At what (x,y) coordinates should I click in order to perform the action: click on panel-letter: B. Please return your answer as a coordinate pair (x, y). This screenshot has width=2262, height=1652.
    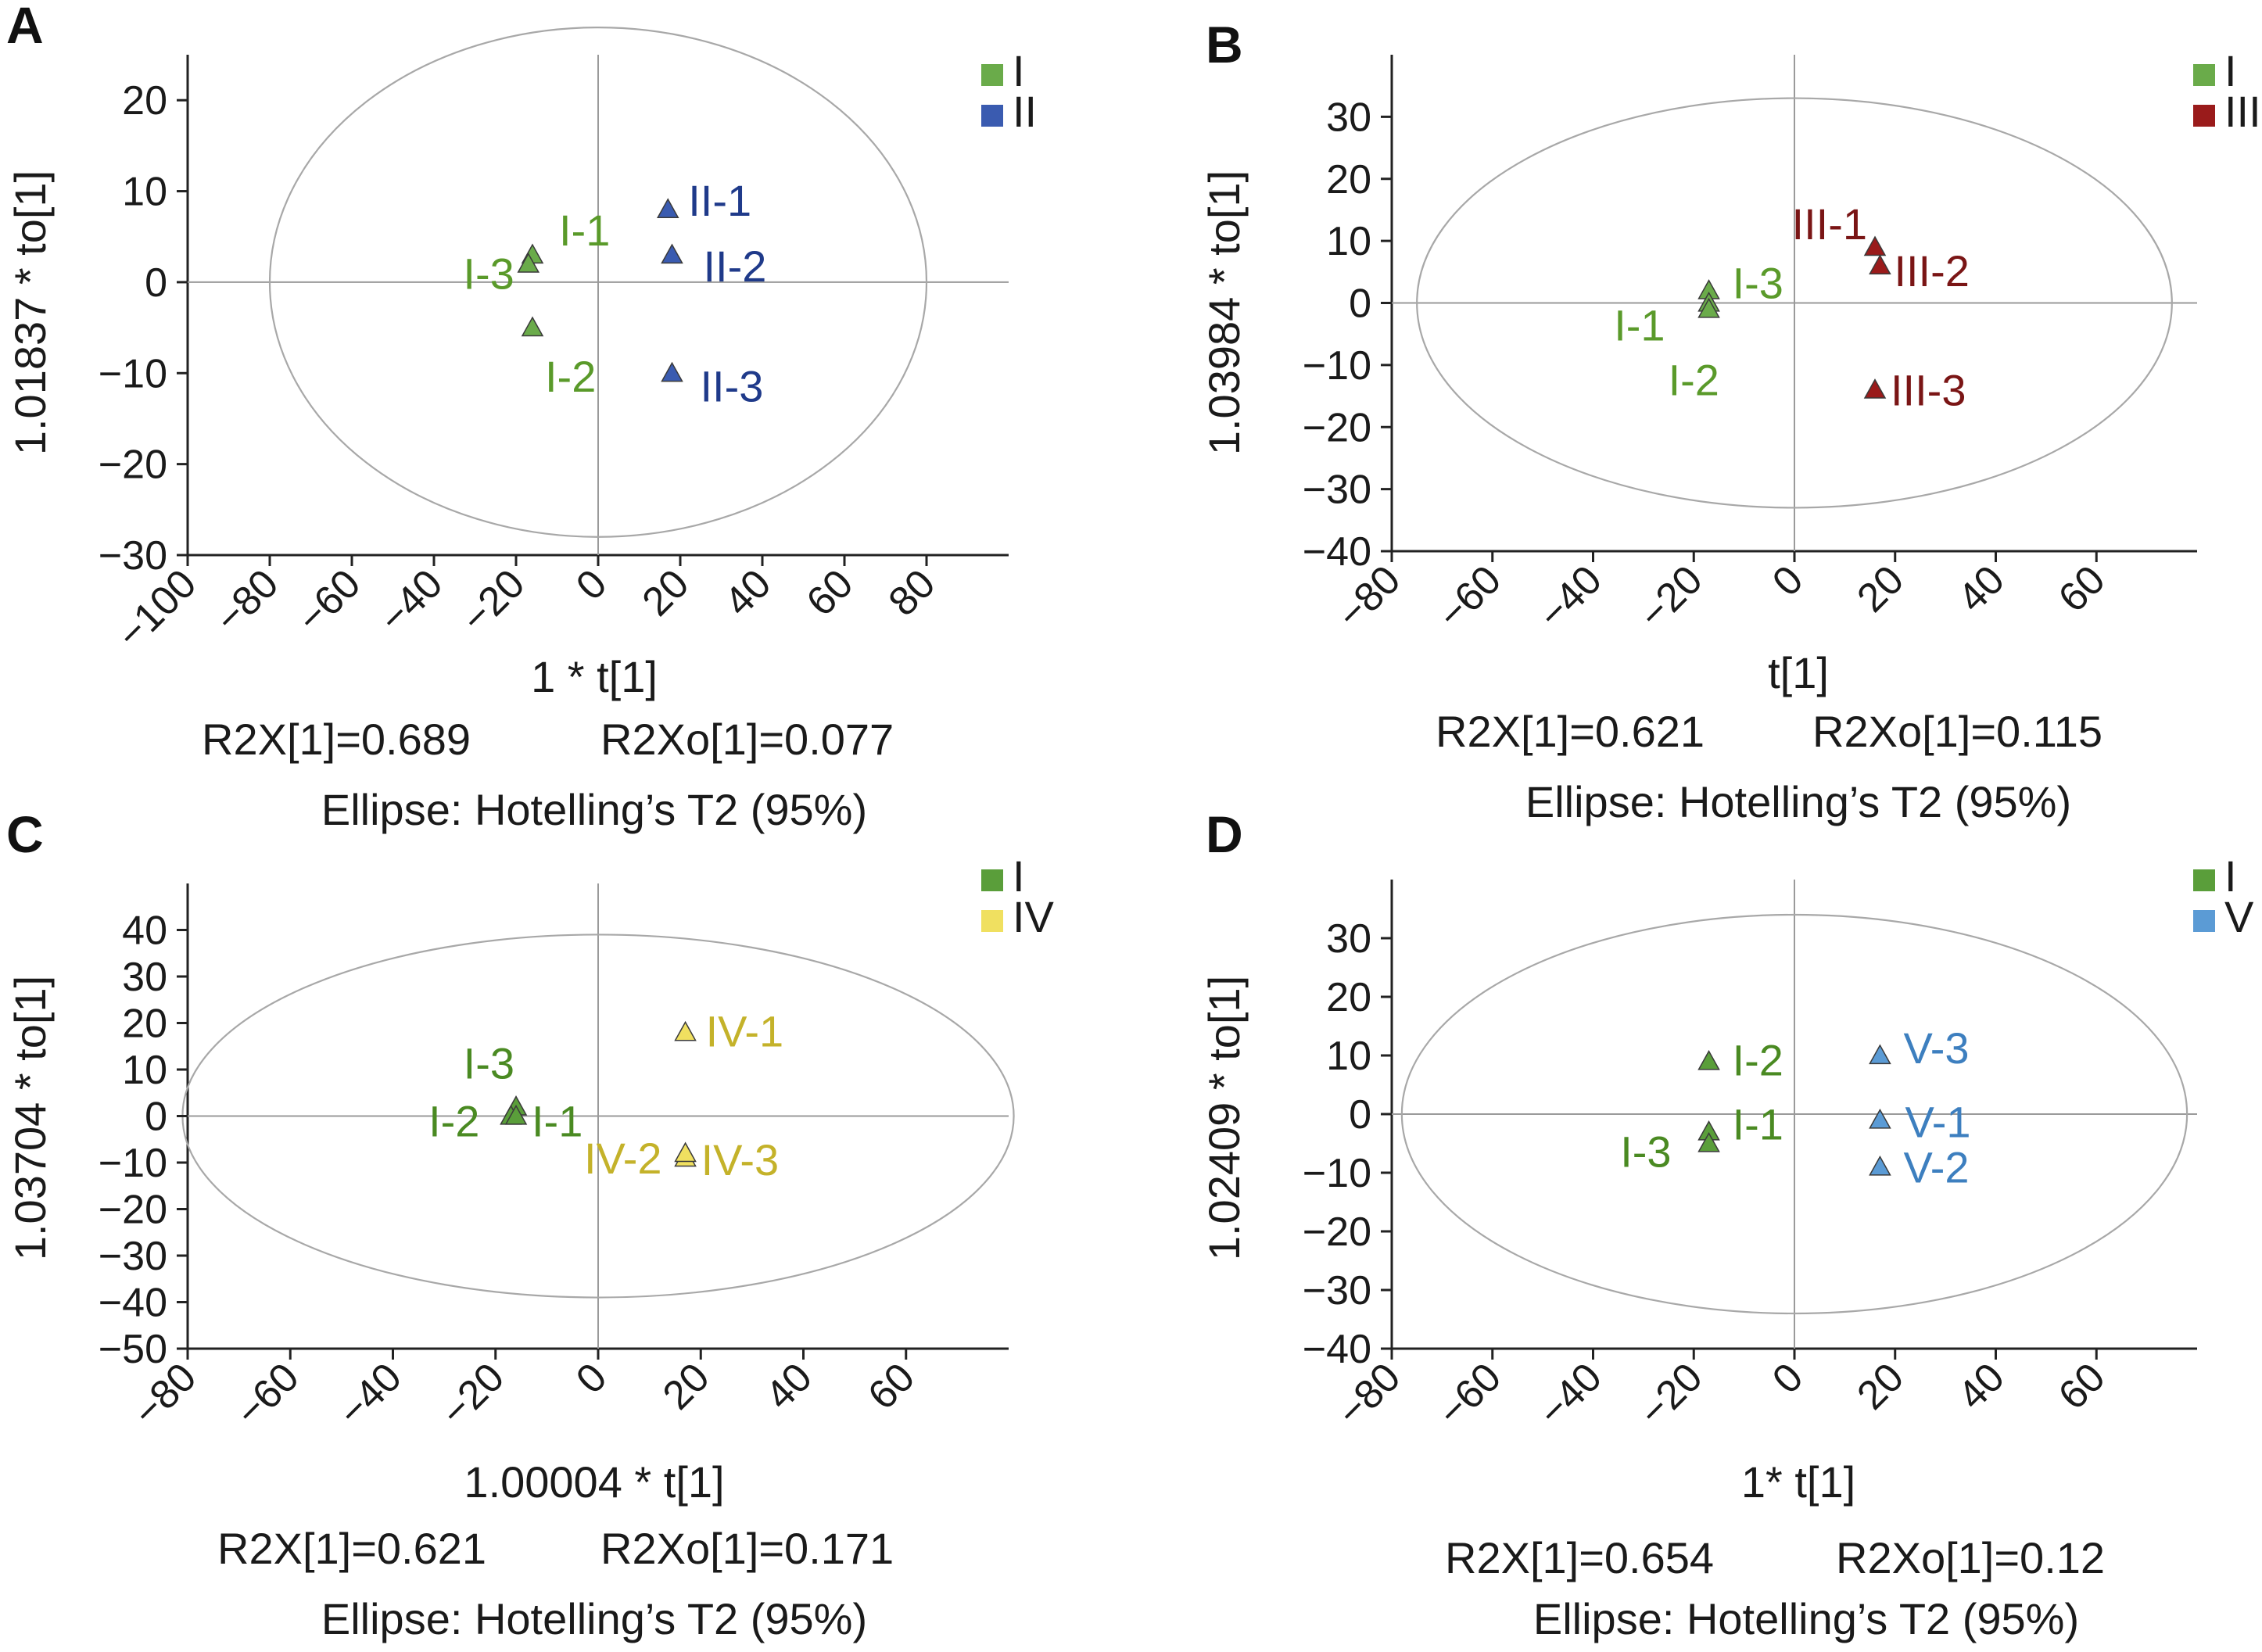
    Looking at the image, I should click on (1224, 44).